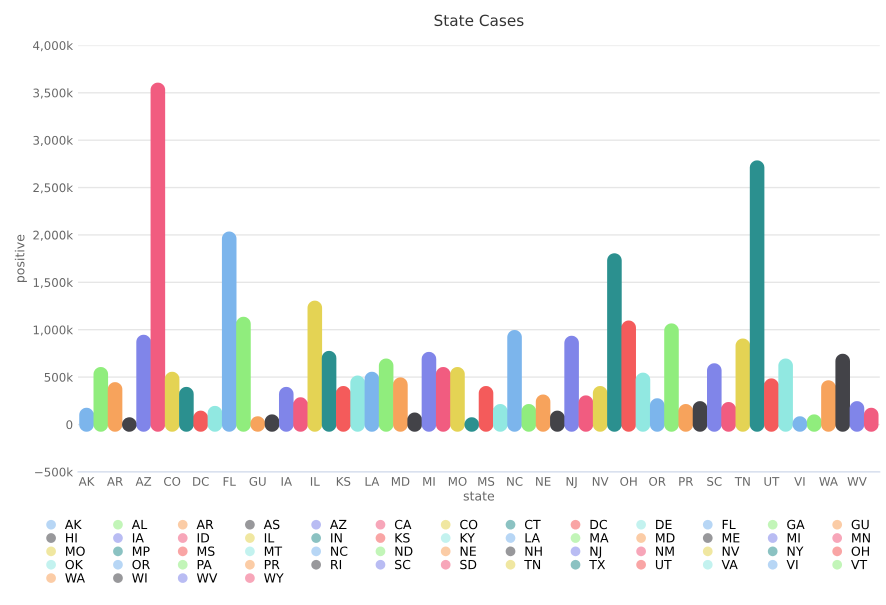  What do you see at coordinates (115, 481) in the screenshot?
I see `x-tick-label: AR` at bounding box center [115, 481].